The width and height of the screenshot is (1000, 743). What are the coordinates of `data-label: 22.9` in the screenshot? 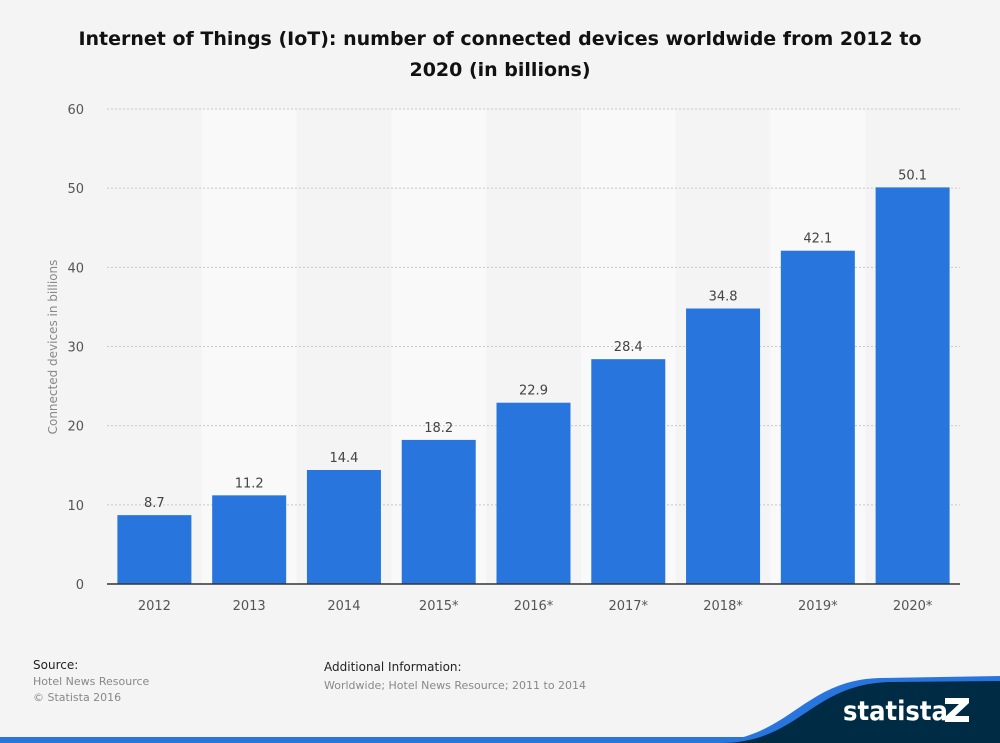 It's located at (533, 391).